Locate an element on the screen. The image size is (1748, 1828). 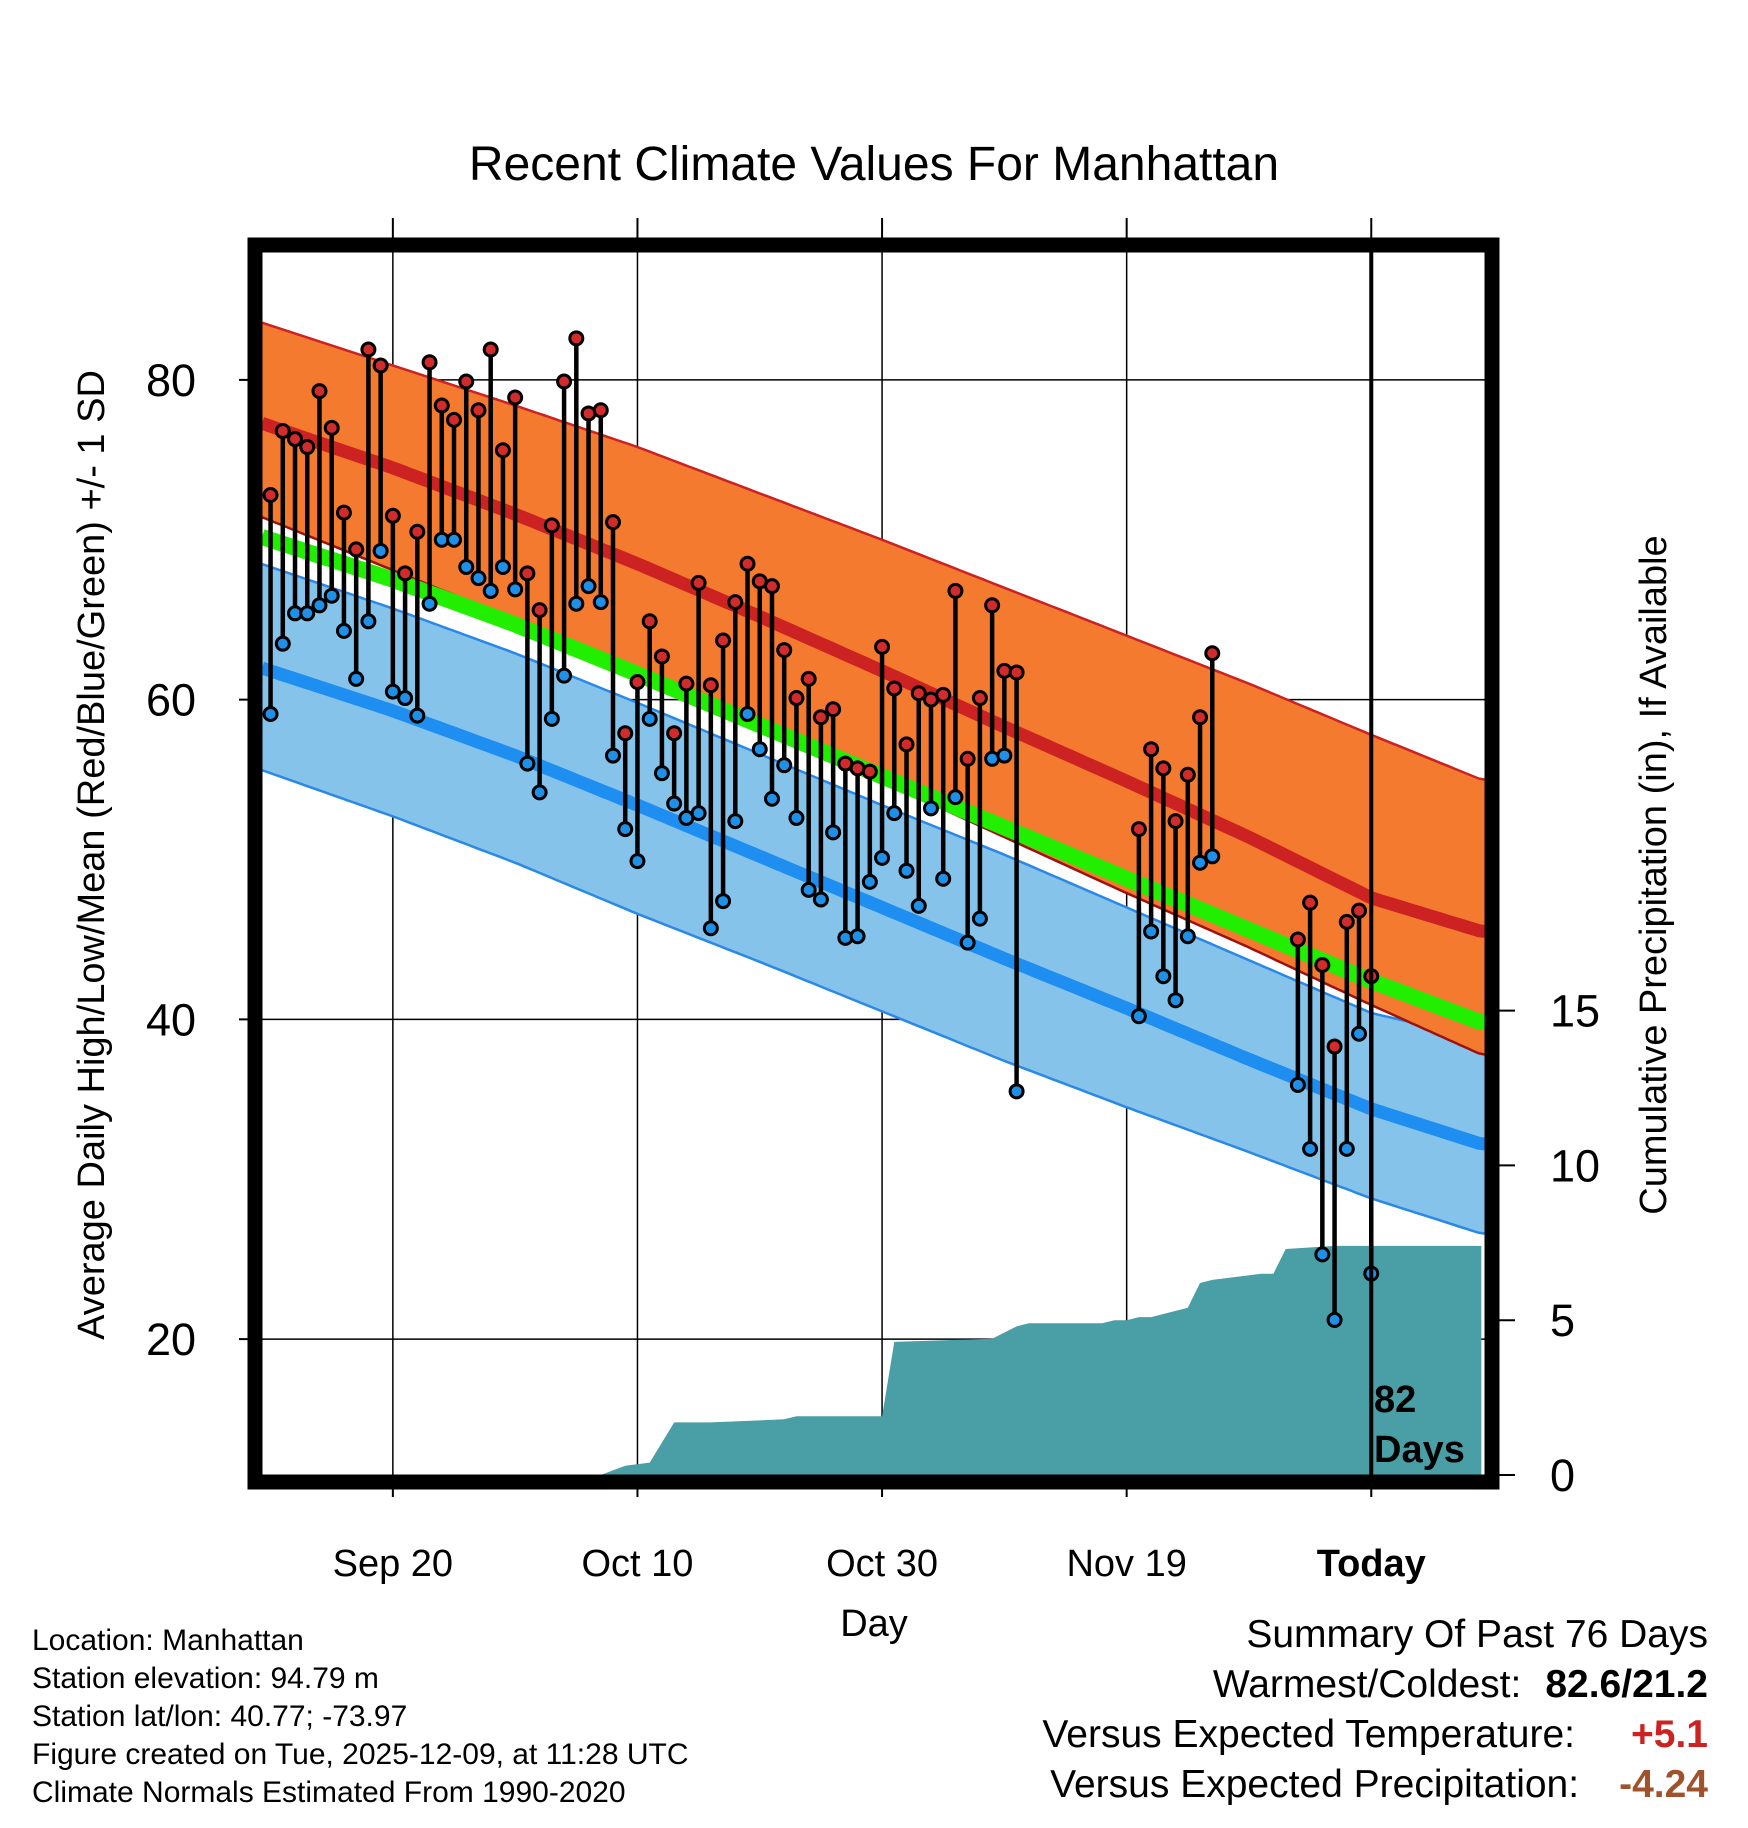
x-tick-label-3: Nov 19 is located at coordinates (1126, 1564).